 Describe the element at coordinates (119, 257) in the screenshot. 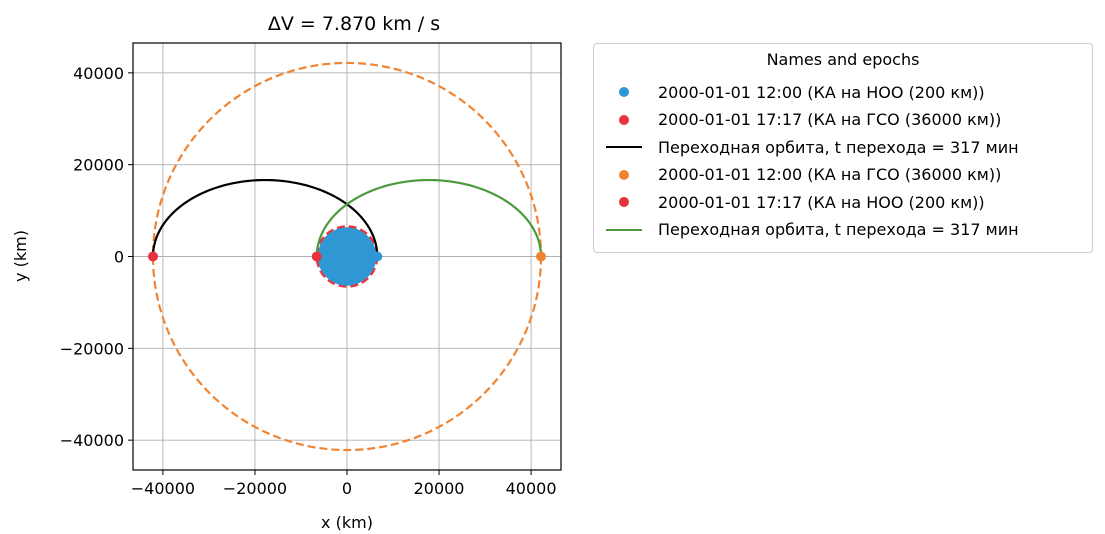

I see `y-tick-label: 0` at that location.